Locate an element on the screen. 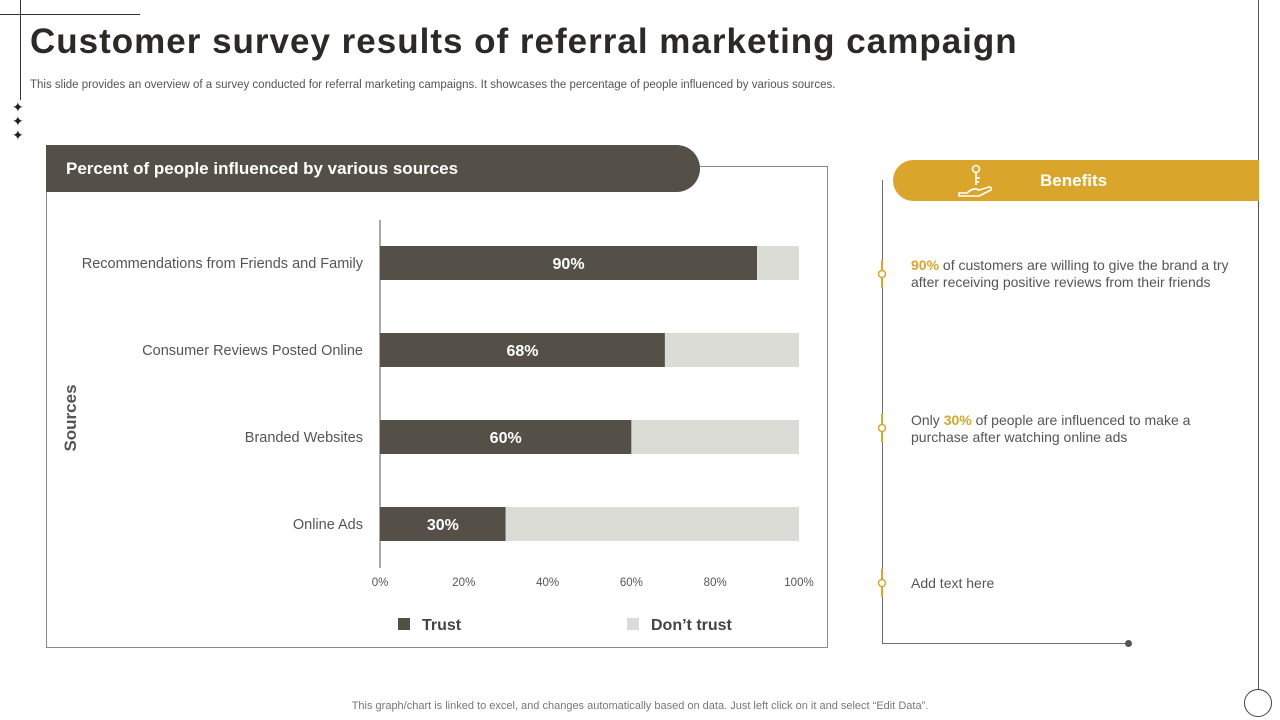  data-label: 90% is located at coordinates (569, 264).